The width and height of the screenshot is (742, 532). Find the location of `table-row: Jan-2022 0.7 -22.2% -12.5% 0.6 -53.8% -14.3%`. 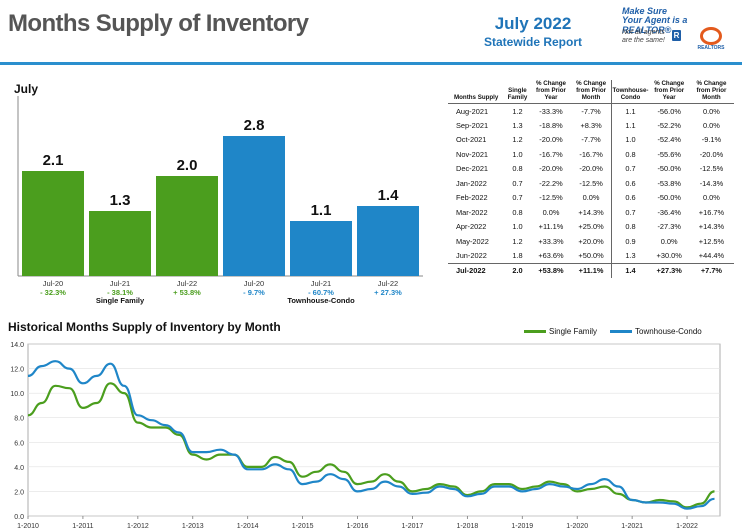

table-row: Jan-2022 0.7 -22.2% -12.5% 0.6 -53.8% -14.3% is located at coordinates (591, 183).